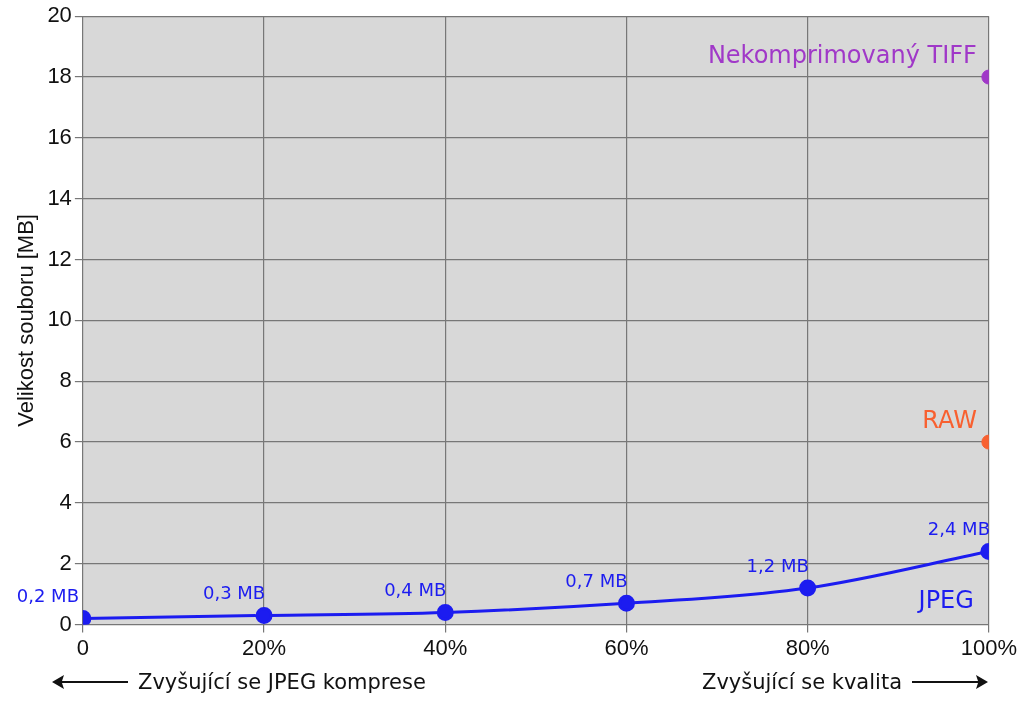  What do you see at coordinates (282, 682) in the screenshot?
I see `text: Zvyšující se JPEG komprese` at bounding box center [282, 682].